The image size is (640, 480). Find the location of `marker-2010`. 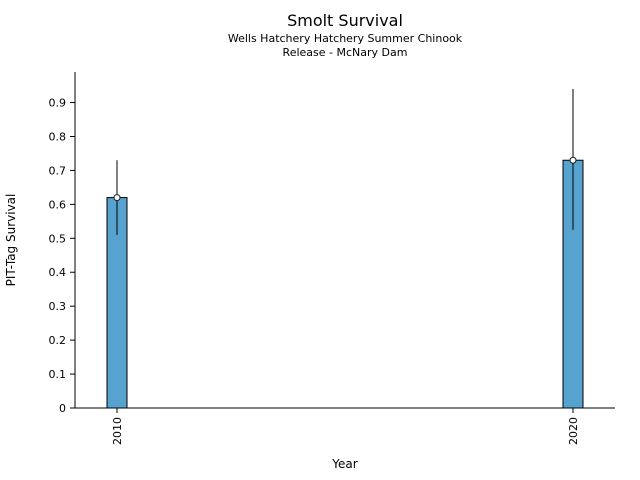

marker-2010 is located at coordinates (117, 198).